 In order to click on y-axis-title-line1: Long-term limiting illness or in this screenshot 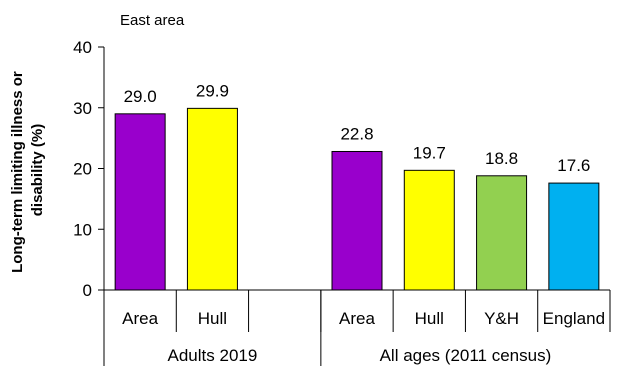, I will do `click(17, 172)`.